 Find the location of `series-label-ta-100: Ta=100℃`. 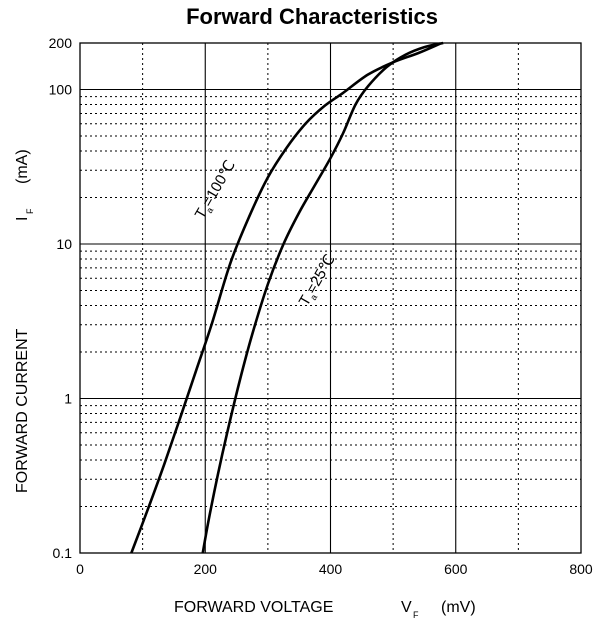

series-label-ta-100: Ta=100℃ is located at coordinates (216, 190).